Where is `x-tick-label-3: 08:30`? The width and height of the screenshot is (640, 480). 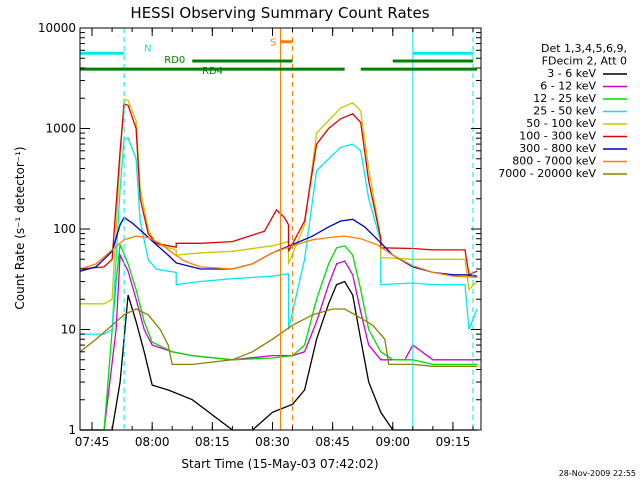 x-tick-label-3: 08:30 is located at coordinates (272, 442).